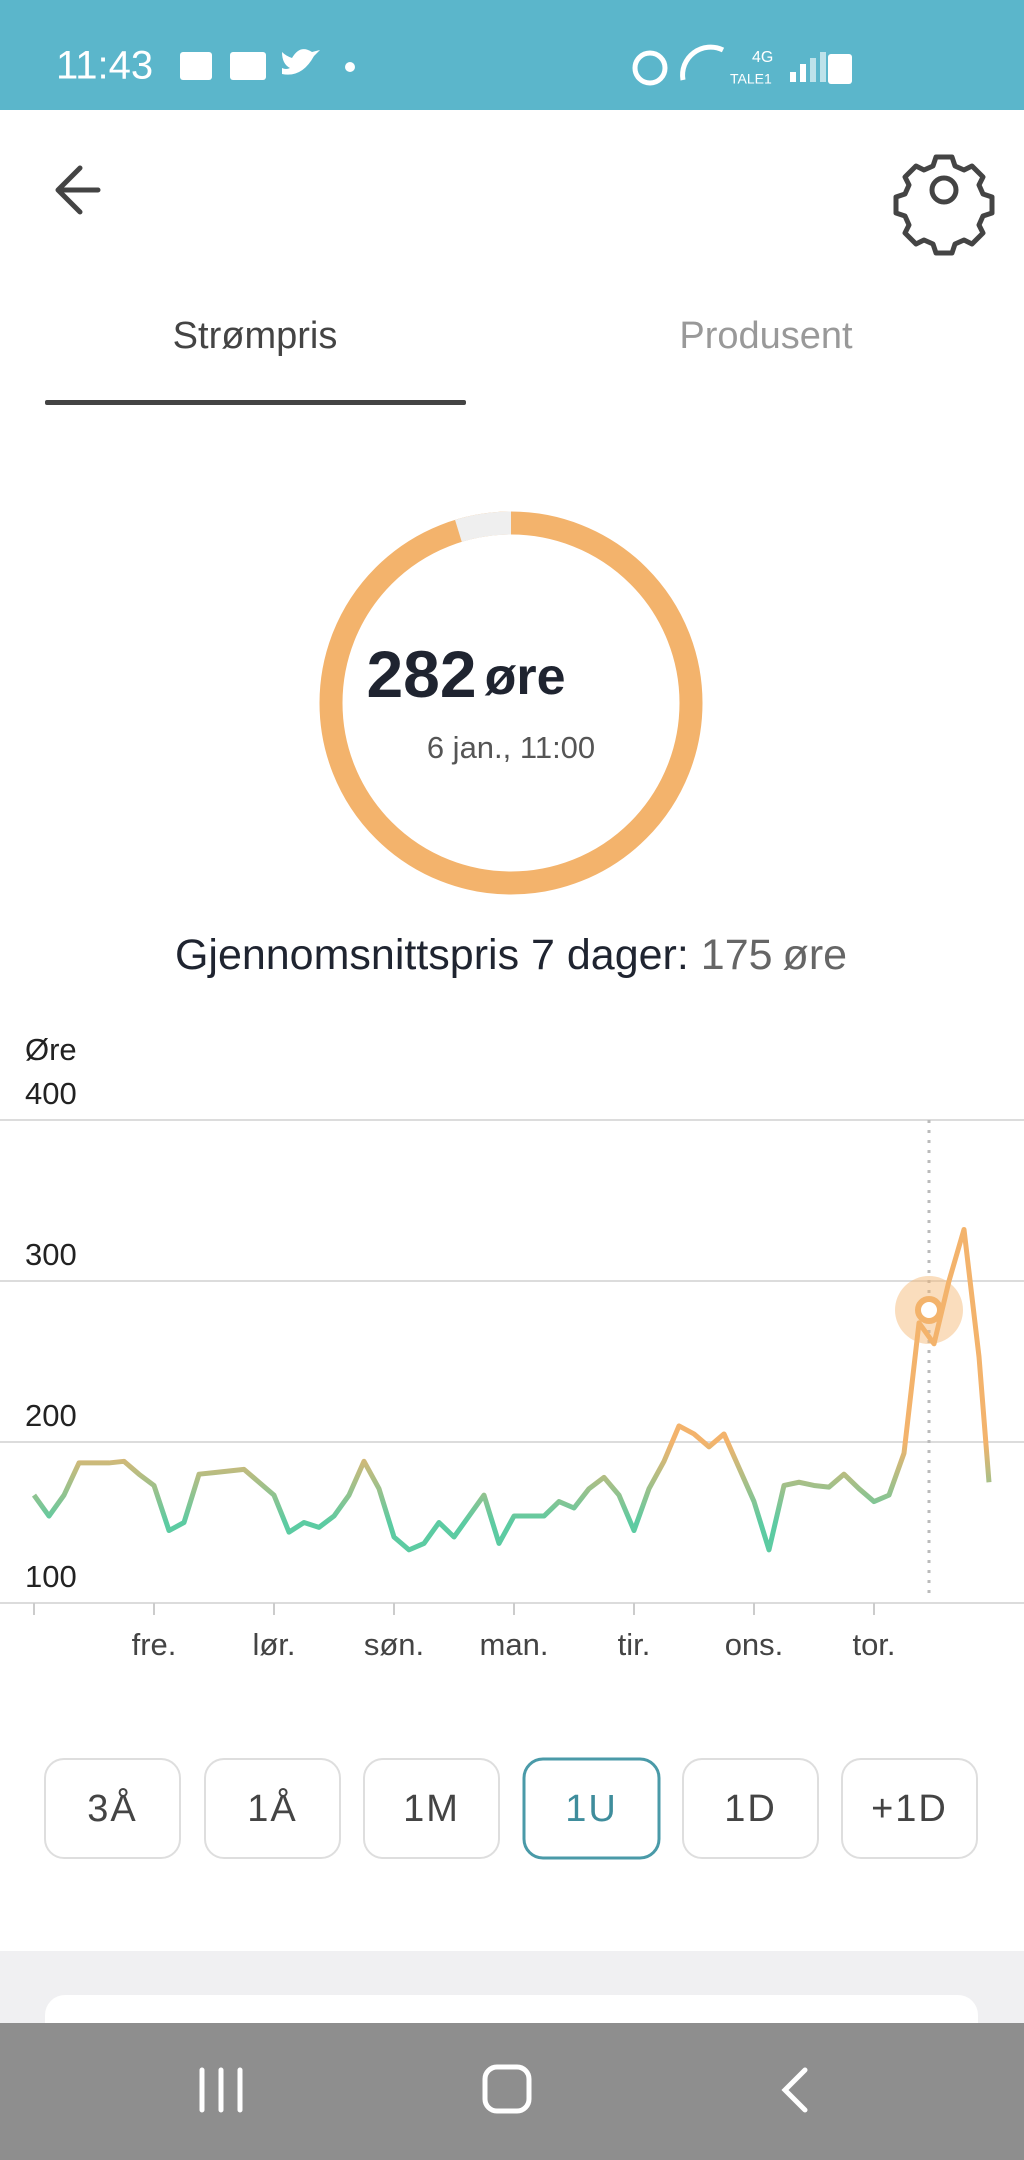 The image size is (1024, 2160). I want to click on x-tick-label: søn., so click(394, 1644).